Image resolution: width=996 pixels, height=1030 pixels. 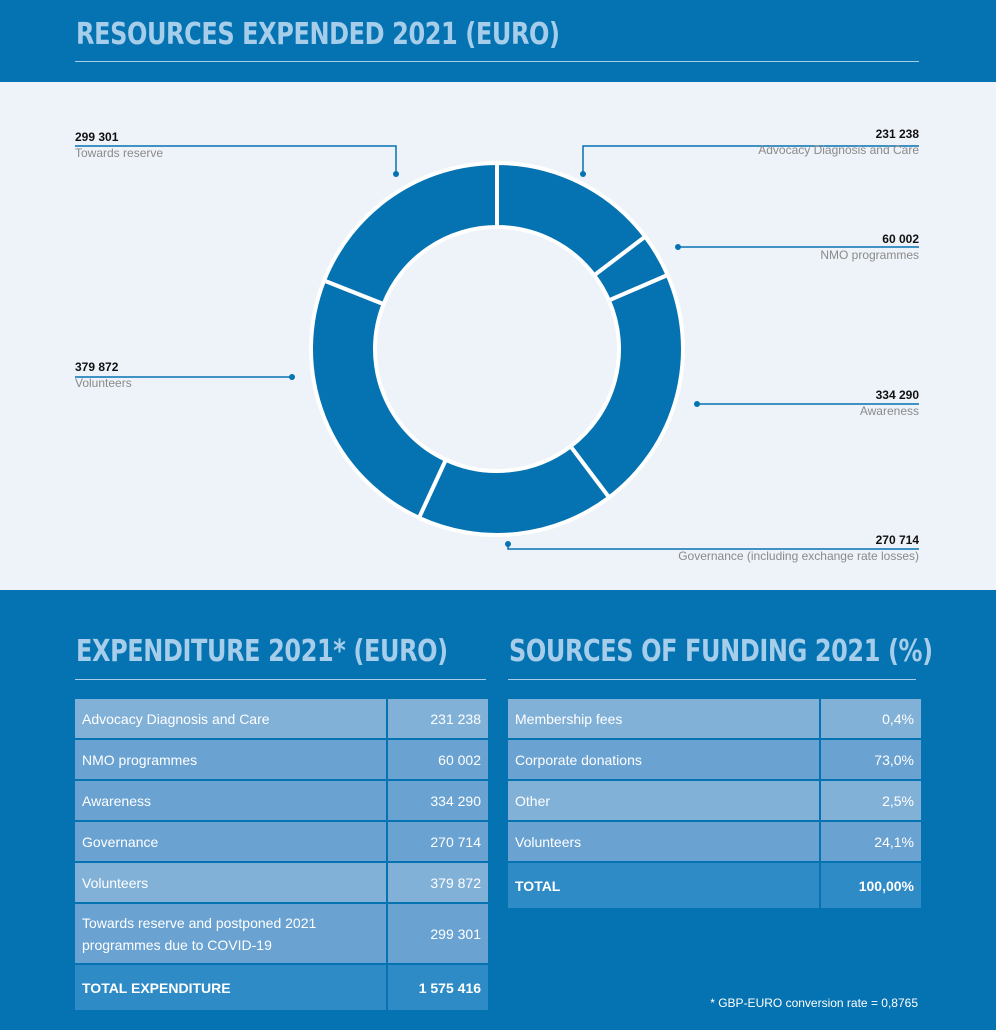 I want to click on table-row: Other 2,5%, so click(x=714, y=800).